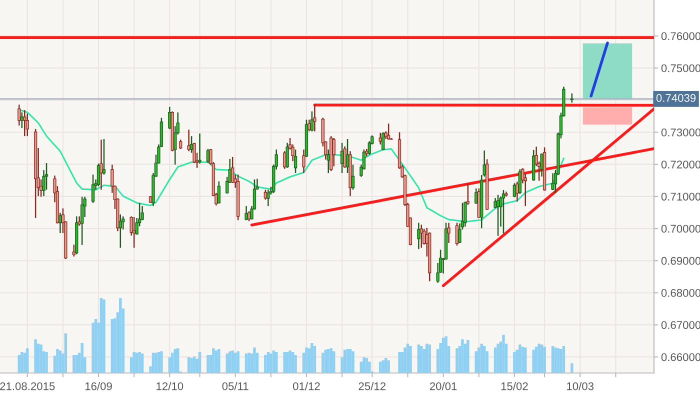 This screenshot has height=394, width=700. I want to click on x-tick-label: 10/03, so click(580, 386).